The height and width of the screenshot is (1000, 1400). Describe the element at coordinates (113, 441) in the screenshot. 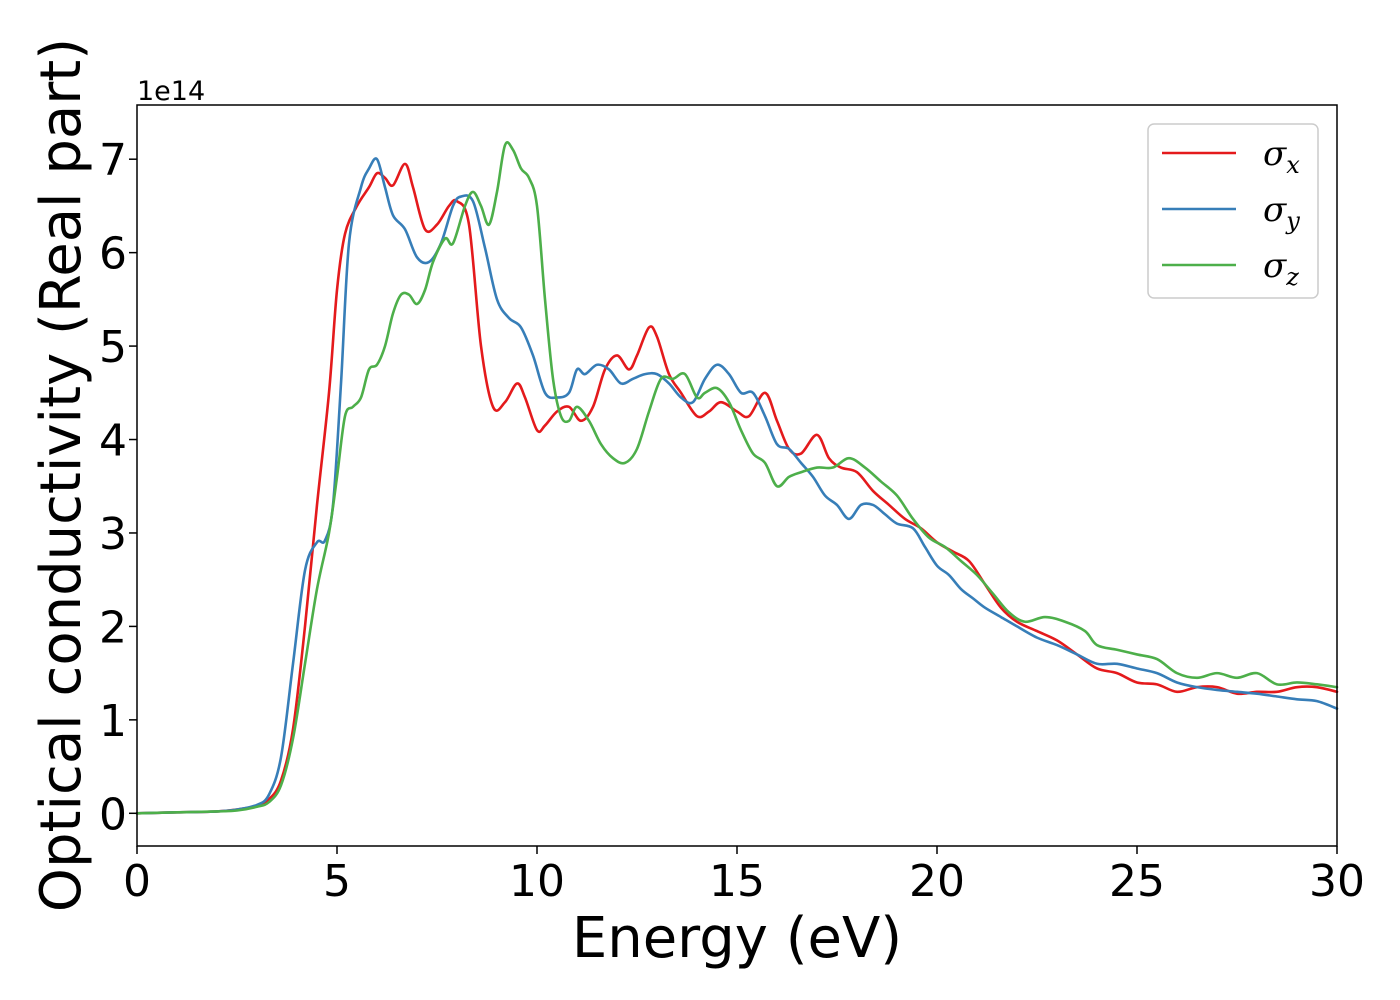

I see `y-tick-label: 4` at that location.